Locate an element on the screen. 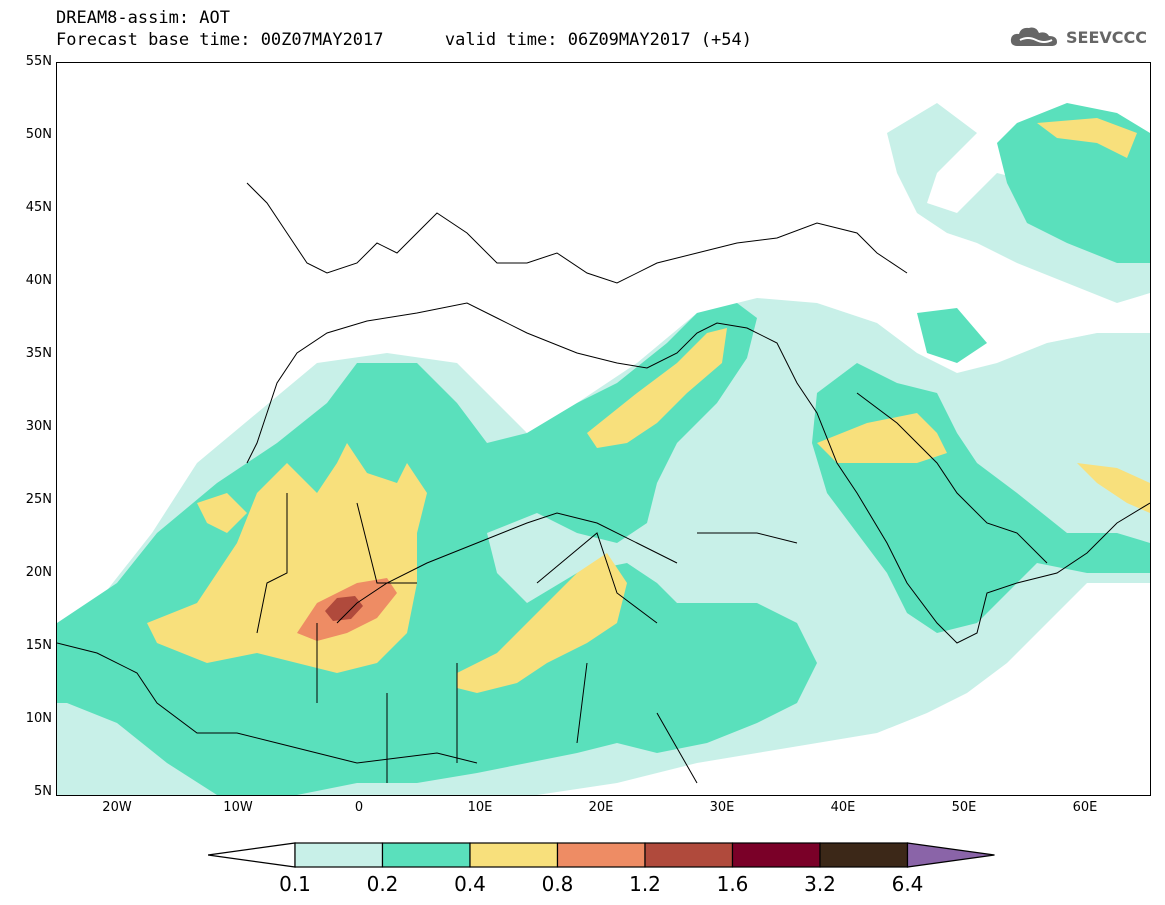 The height and width of the screenshot is (905, 1165). lat-tick: 45N is located at coordinates (38, 207).